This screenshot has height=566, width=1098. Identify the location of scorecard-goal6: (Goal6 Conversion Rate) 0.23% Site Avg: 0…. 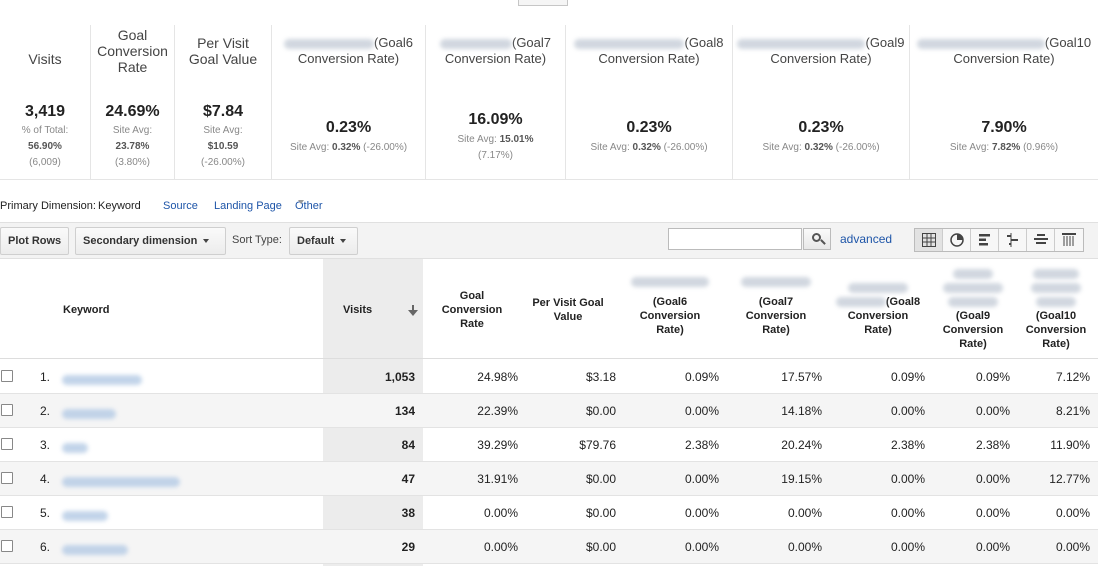
(349, 102).